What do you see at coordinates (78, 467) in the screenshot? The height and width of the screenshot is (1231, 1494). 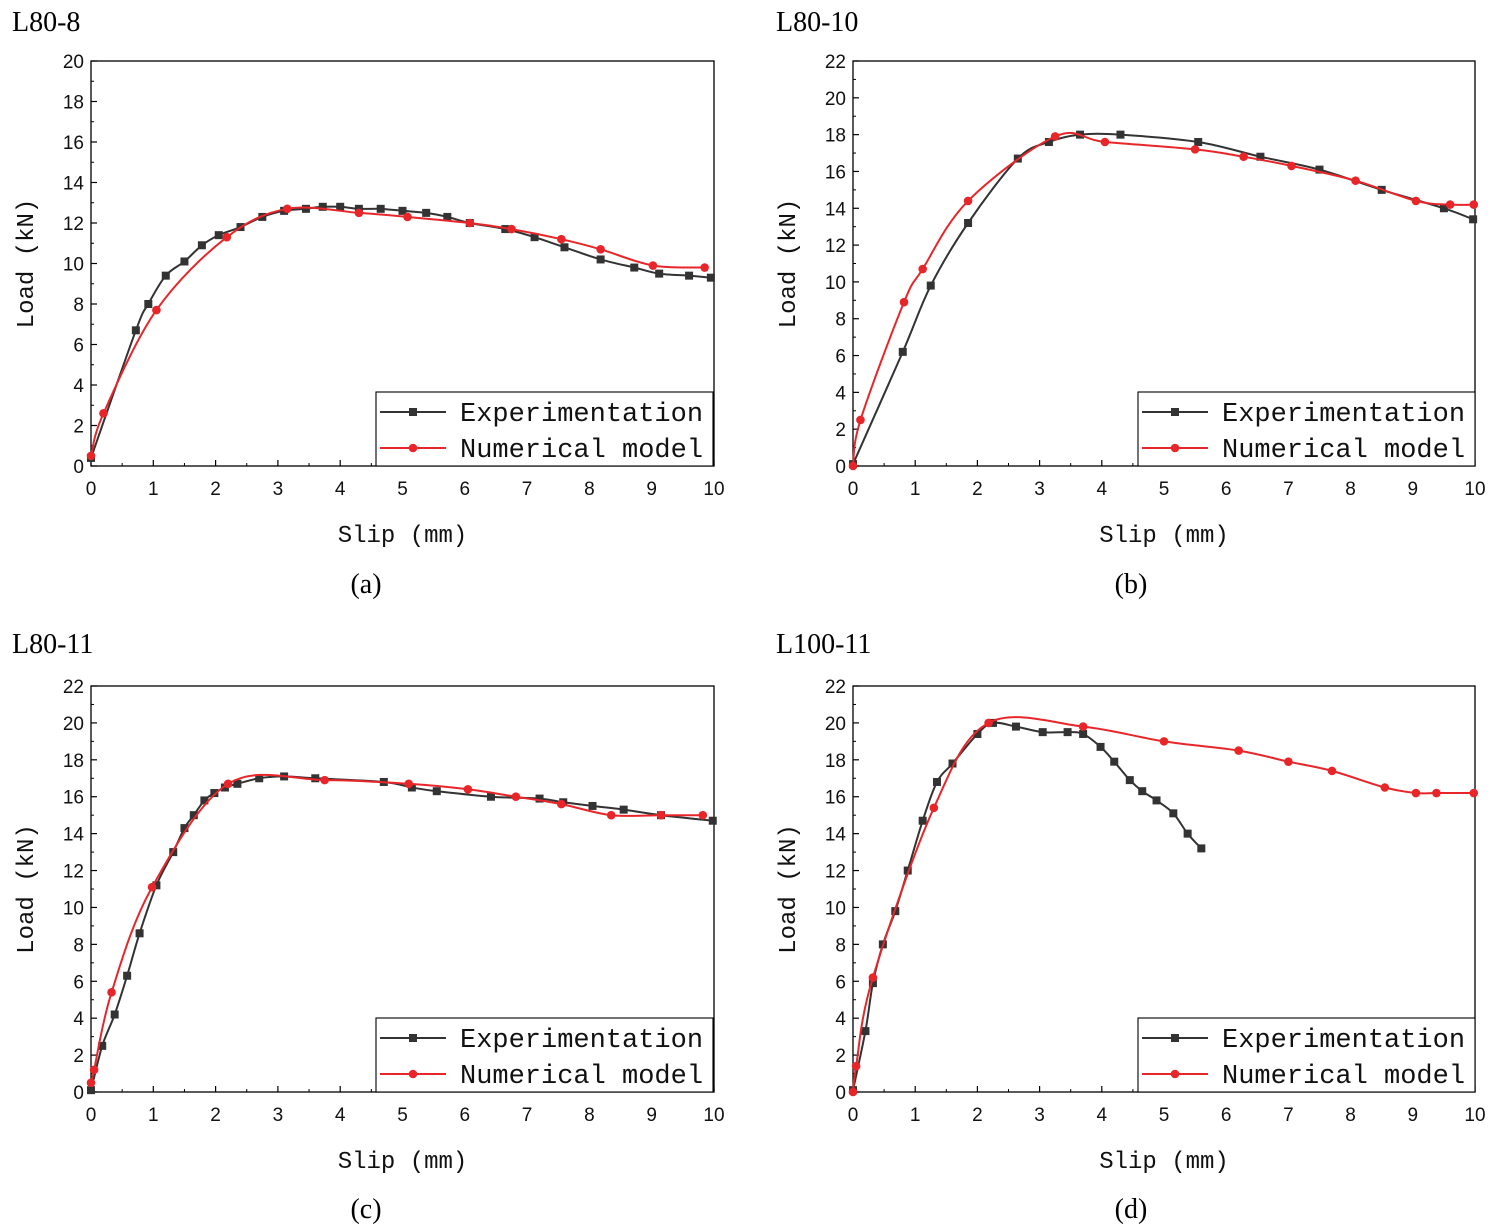 I see `y-tick-label: 0` at bounding box center [78, 467].